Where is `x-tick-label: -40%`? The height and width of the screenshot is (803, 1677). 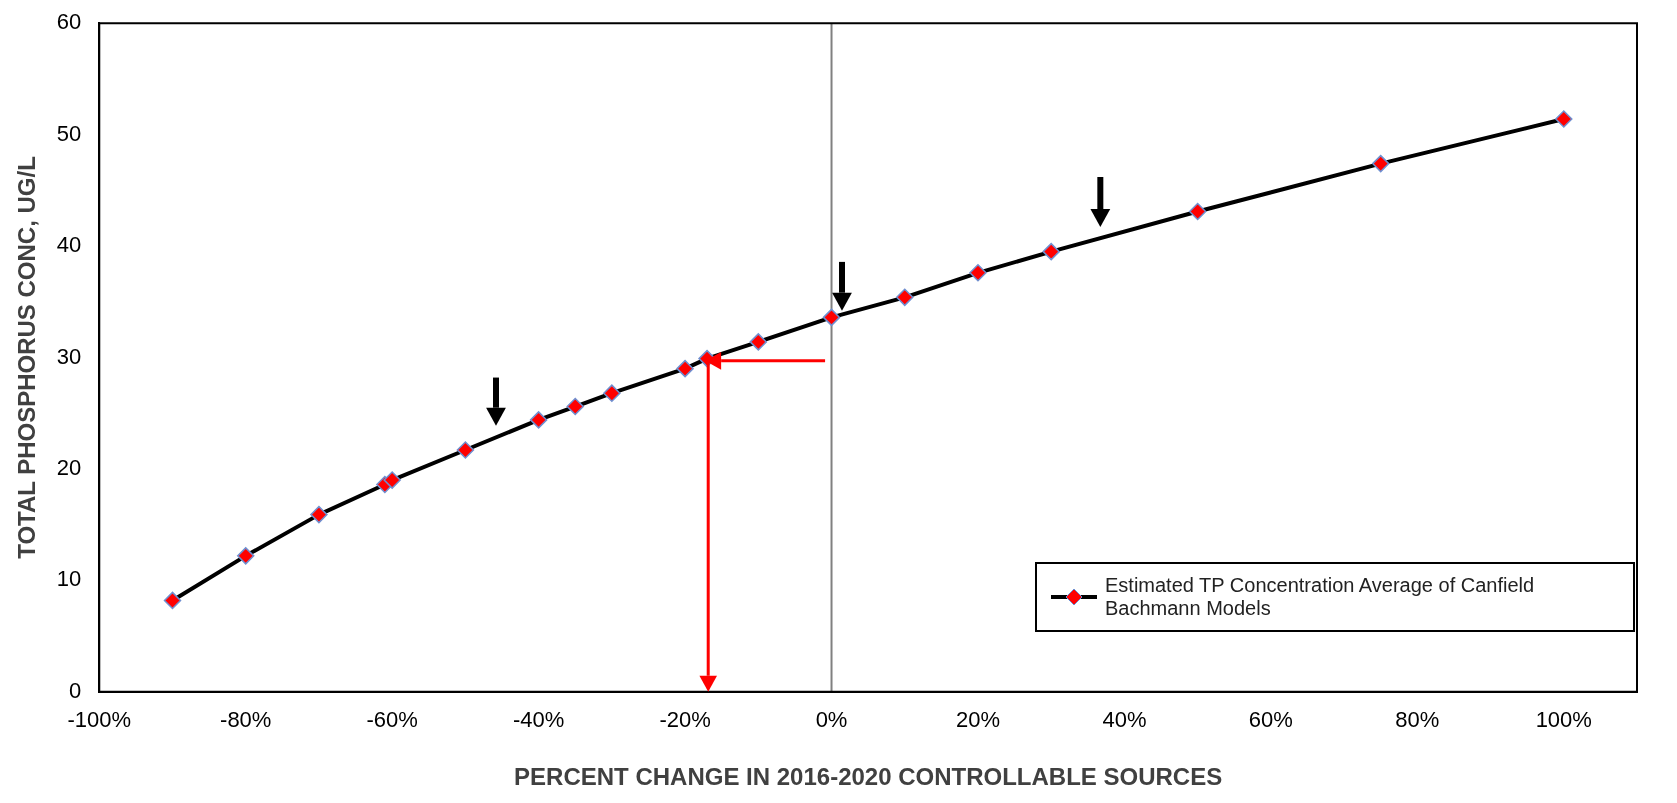 x-tick-label: -40% is located at coordinates (538, 720).